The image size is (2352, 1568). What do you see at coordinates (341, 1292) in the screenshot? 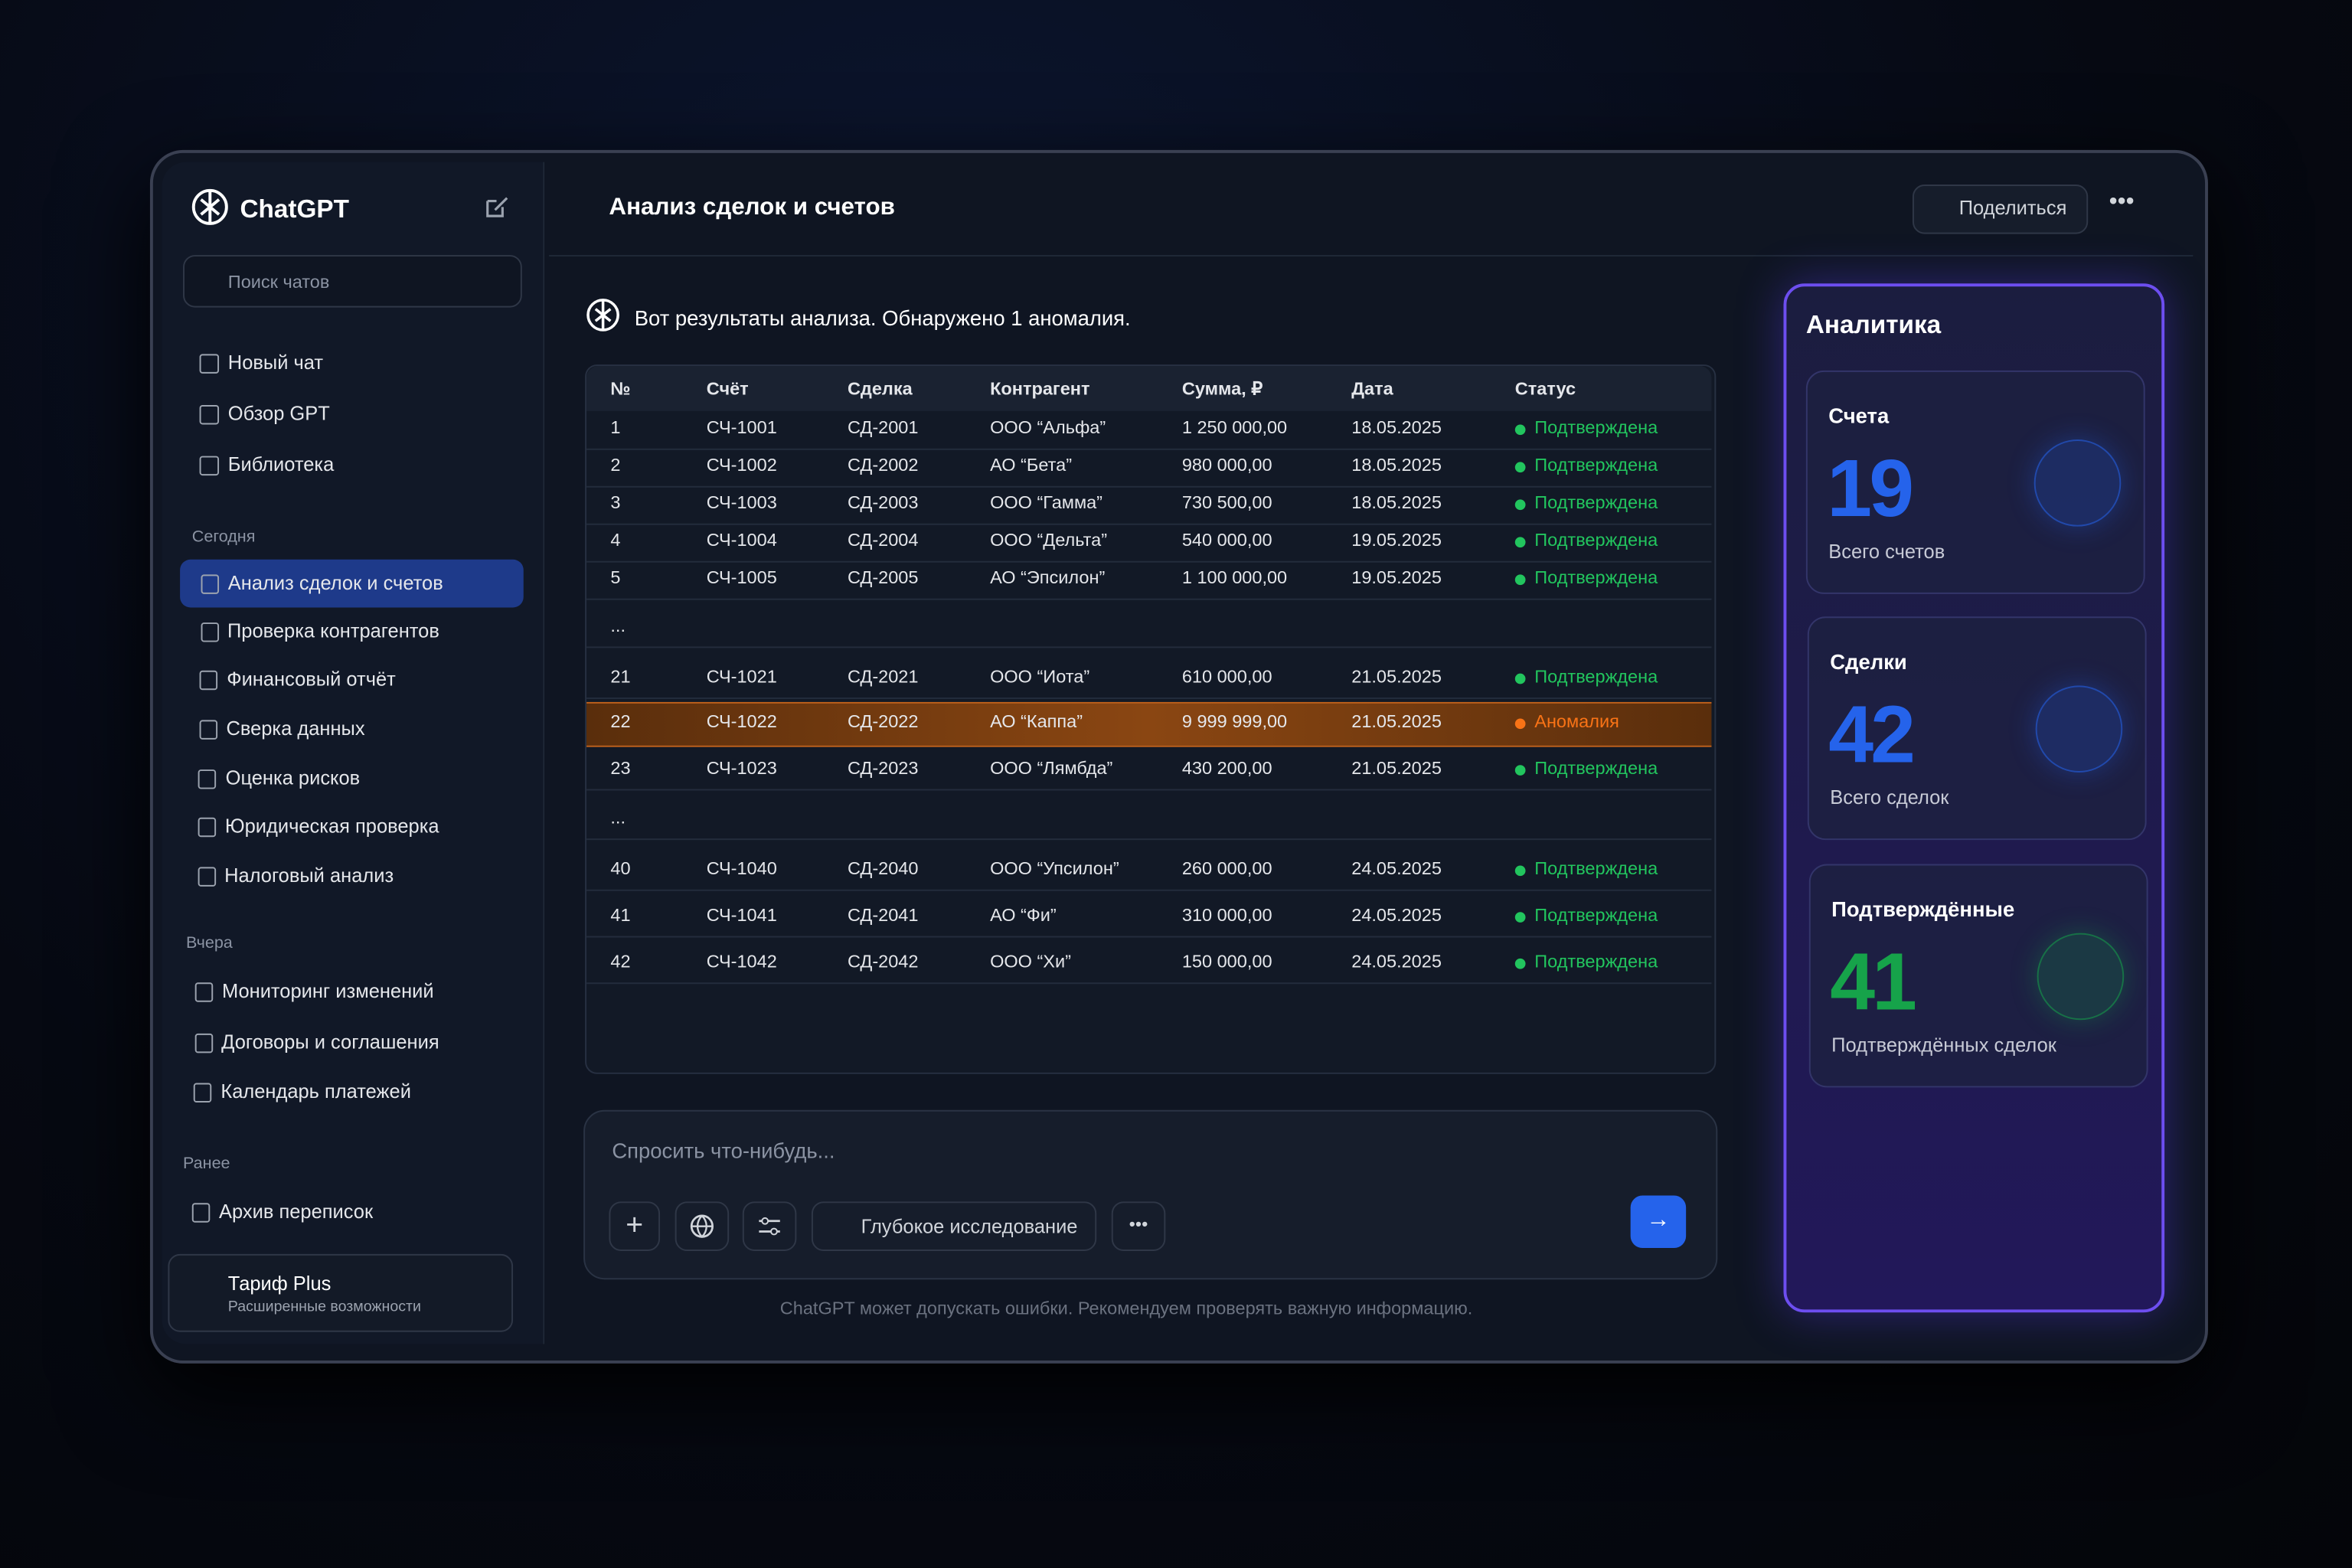
I see `plan-box` at bounding box center [341, 1292].